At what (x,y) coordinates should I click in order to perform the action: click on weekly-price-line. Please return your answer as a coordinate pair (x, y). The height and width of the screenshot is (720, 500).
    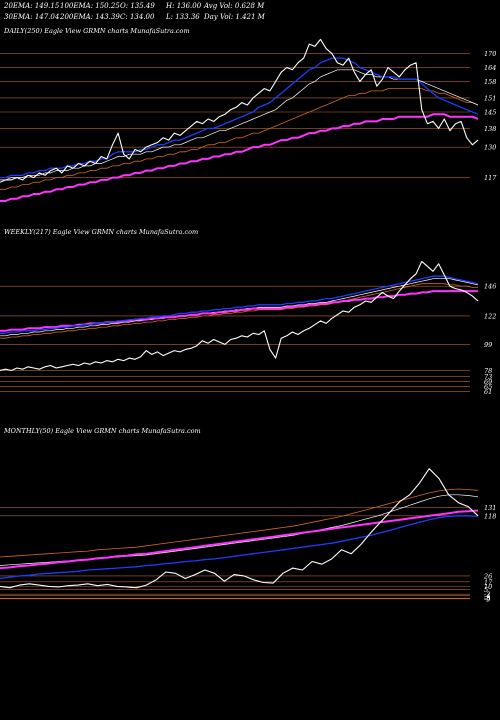
    Looking at the image, I should click on (239, 316).